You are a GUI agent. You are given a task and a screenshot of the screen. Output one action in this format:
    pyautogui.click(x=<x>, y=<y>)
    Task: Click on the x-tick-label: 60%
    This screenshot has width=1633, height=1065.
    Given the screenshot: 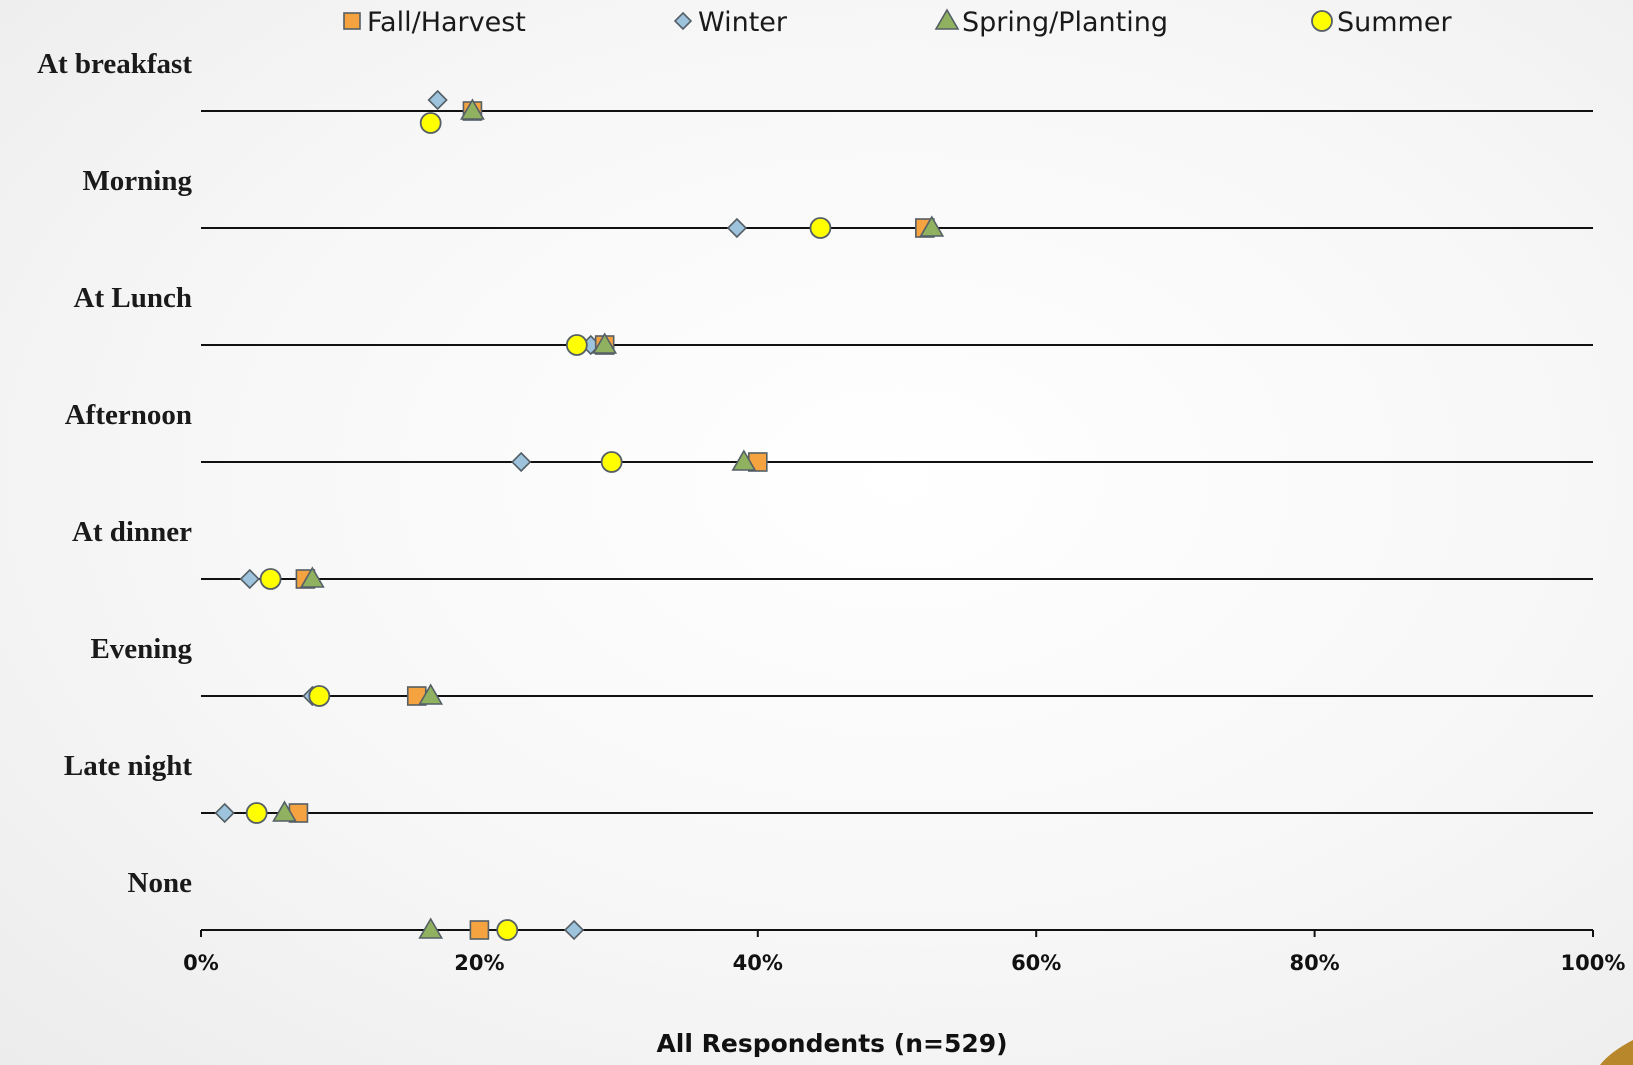 What is the action you would take?
    pyautogui.click(x=1036, y=963)
    